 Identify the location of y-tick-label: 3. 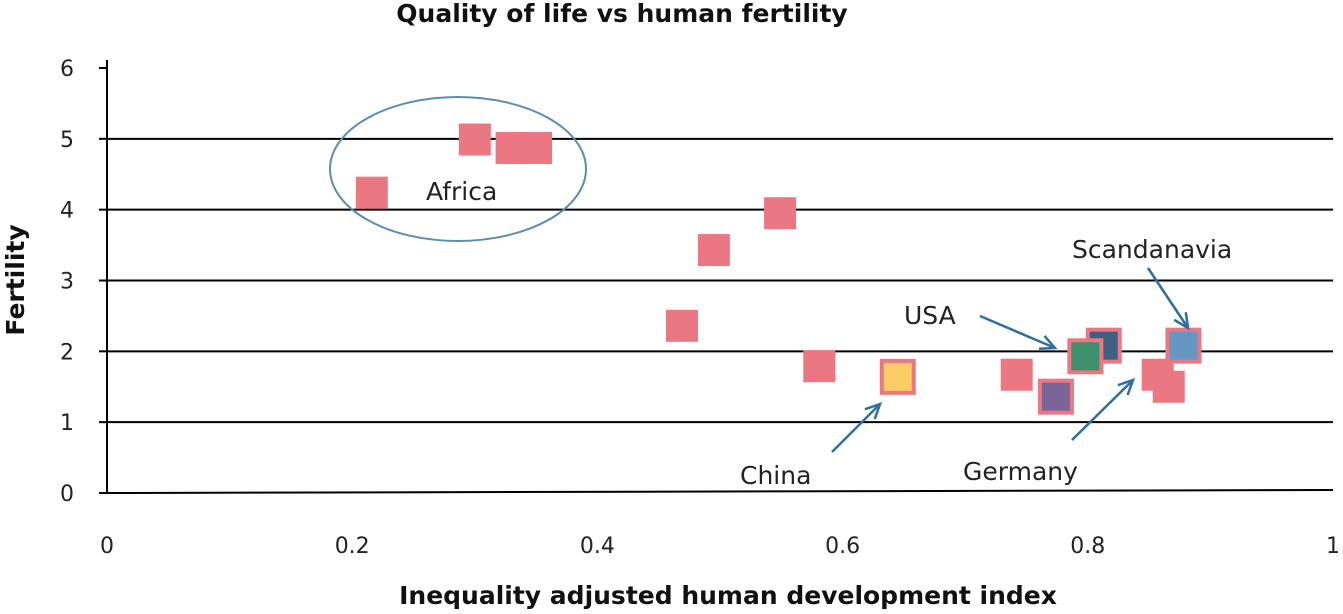
(67, 282).